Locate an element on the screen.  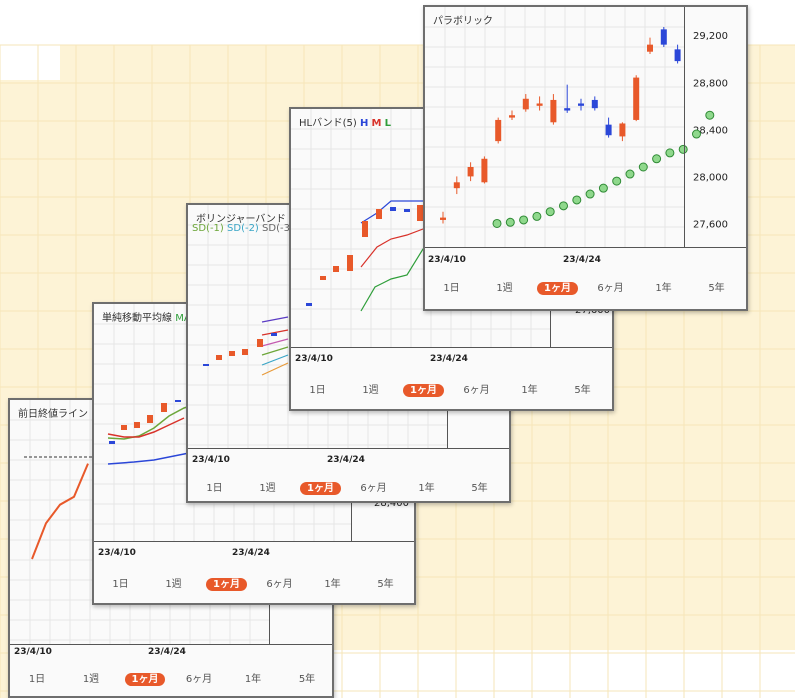
legend-m: M is located at coordinates (376, 123).